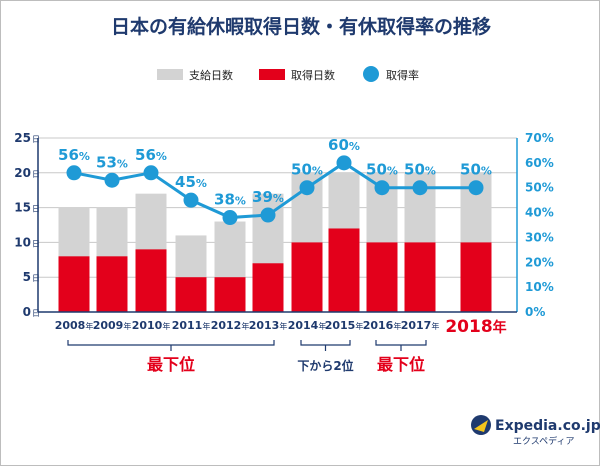 This screenshot has height=467, width=600. Describe the element at coordinates (191, 182) in the screenshot. I see `rate-value-label: 45%` at that location.